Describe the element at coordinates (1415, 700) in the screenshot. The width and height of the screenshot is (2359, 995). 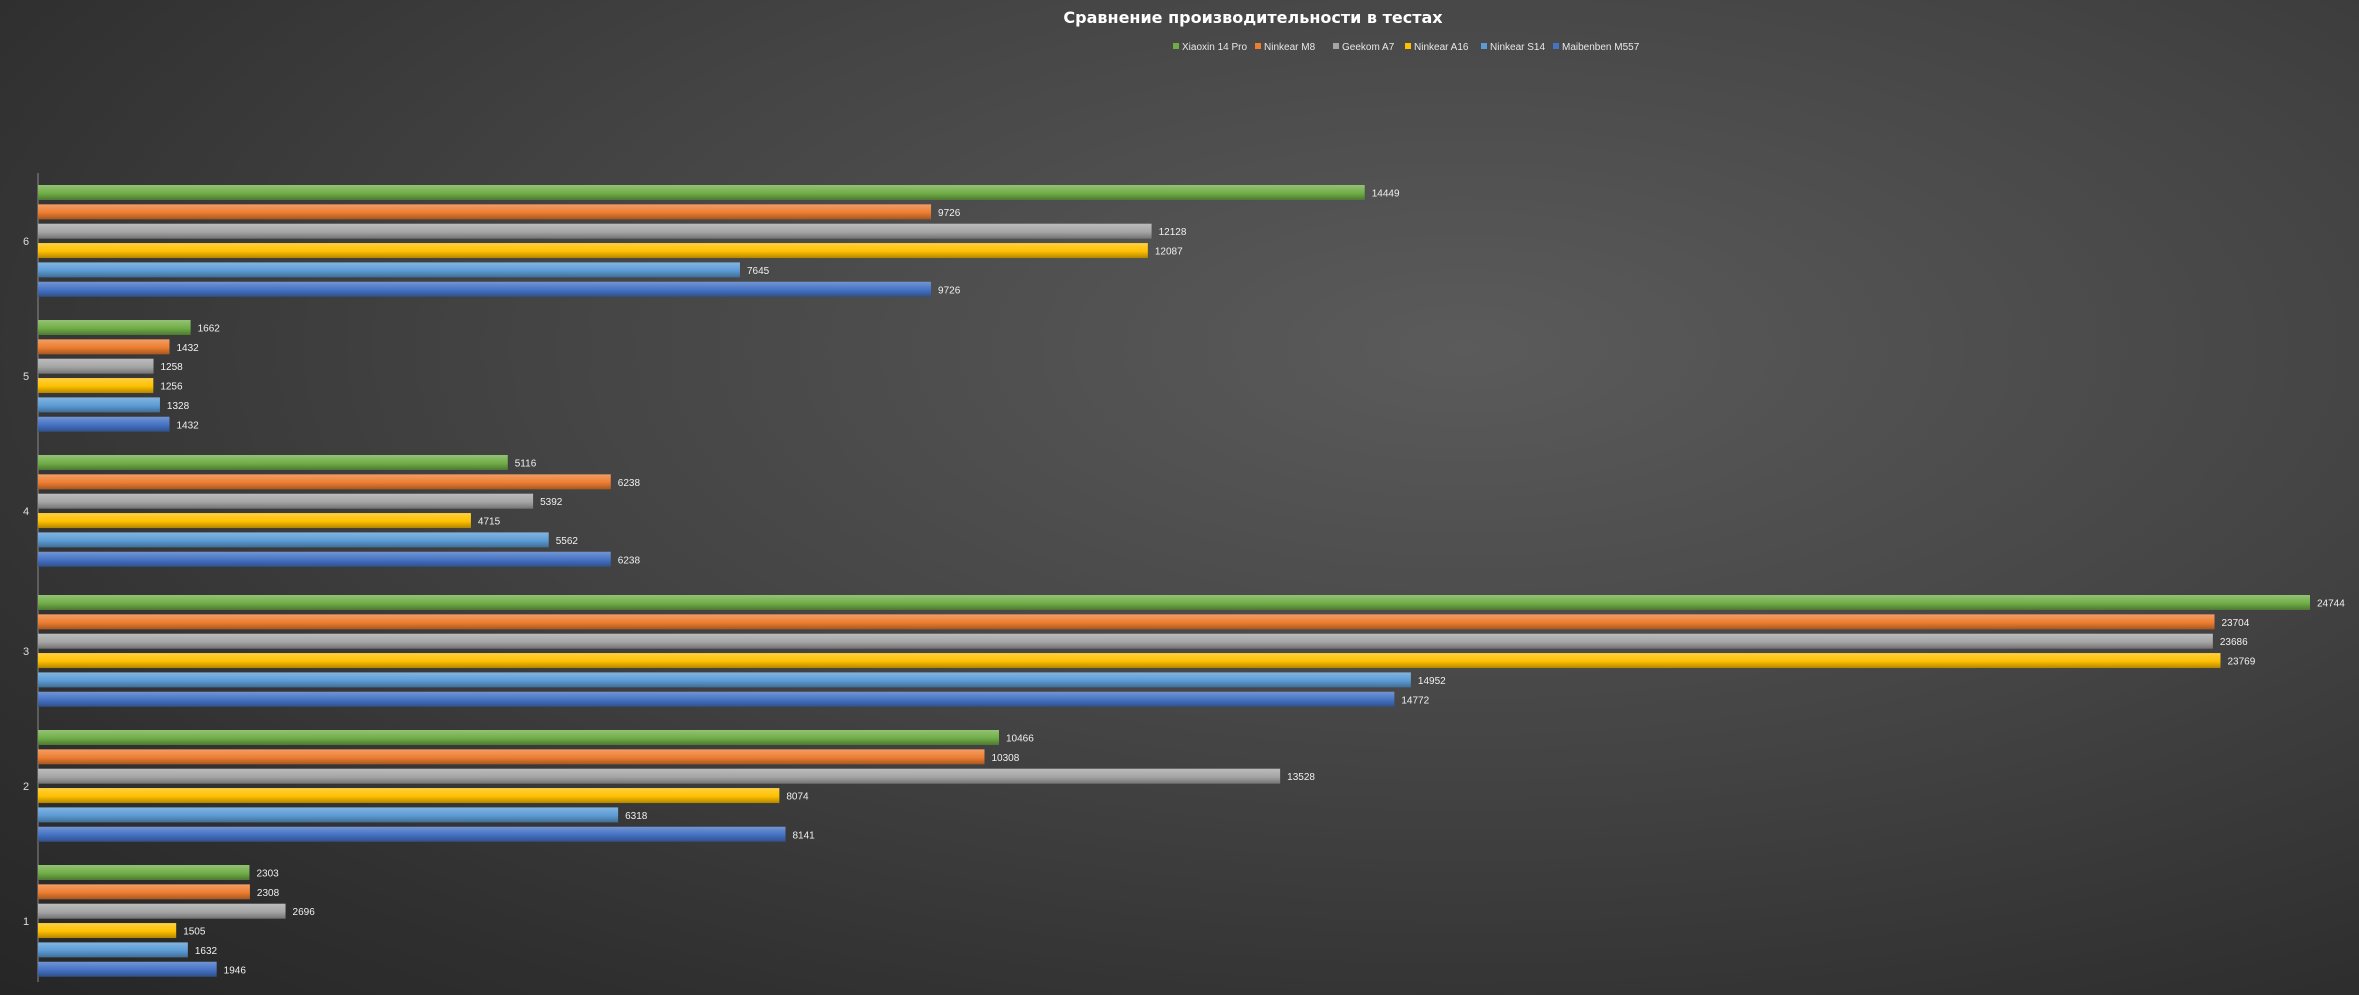
I see `data-label: 14772` at that location.